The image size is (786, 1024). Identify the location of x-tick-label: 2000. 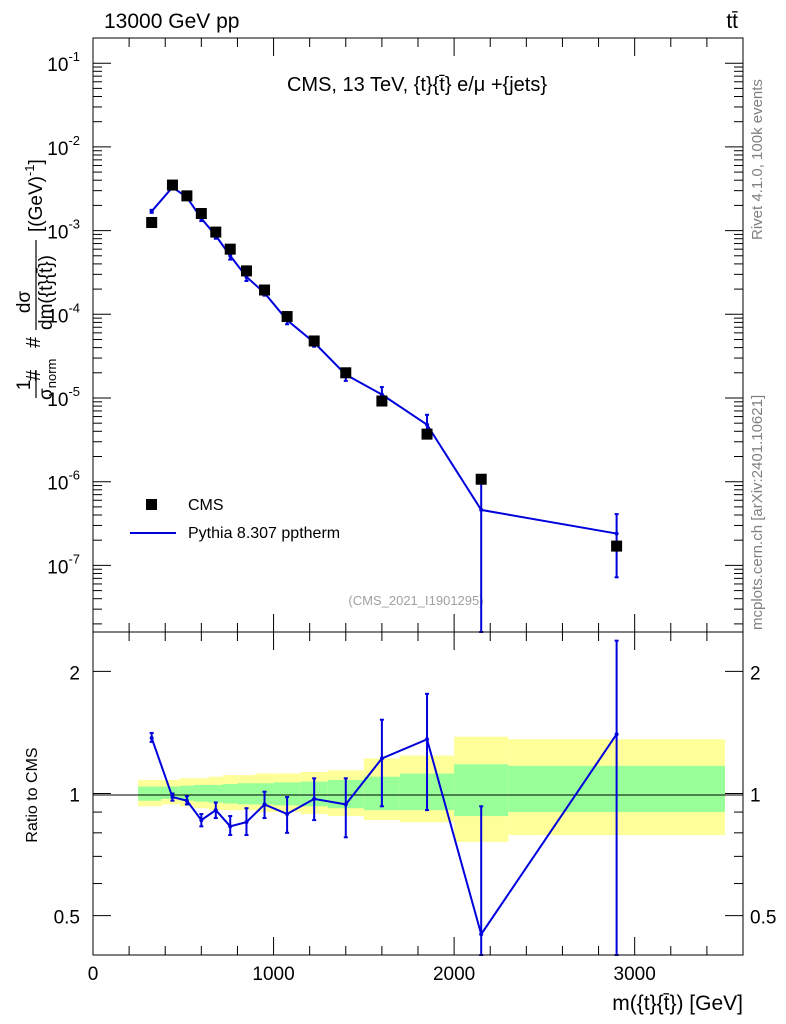
(454, 974).